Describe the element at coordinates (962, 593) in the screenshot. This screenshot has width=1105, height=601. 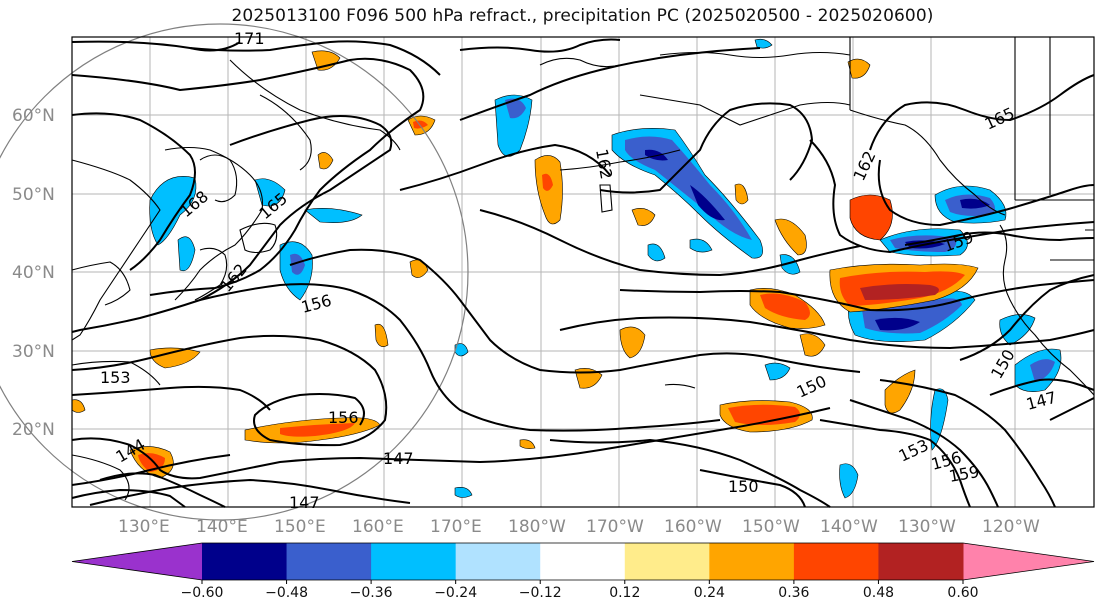
I see `colorbar-tick-label: 0.60` at that location.